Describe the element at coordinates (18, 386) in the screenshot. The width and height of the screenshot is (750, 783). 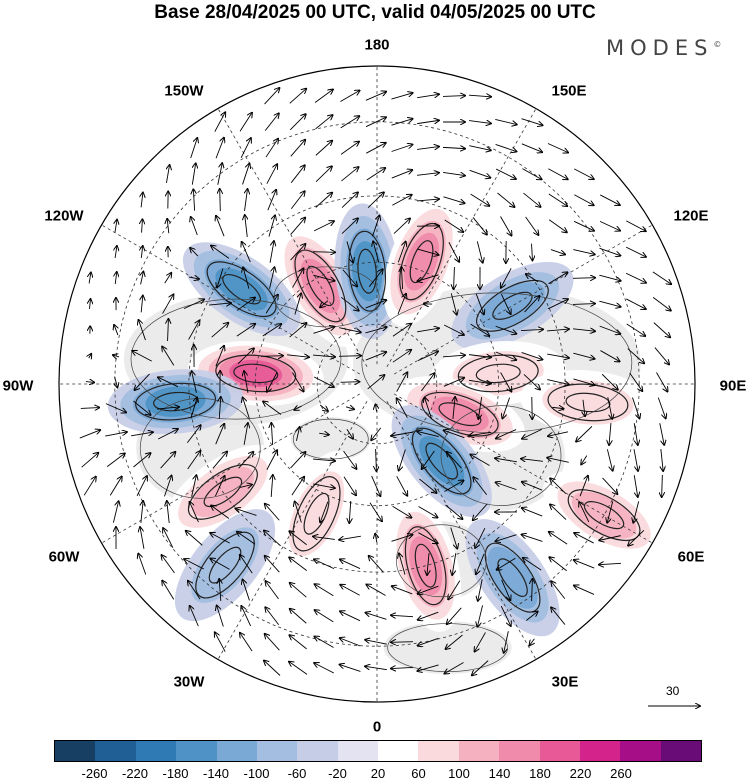
I see `lon-label-90w: 90W` at that location.